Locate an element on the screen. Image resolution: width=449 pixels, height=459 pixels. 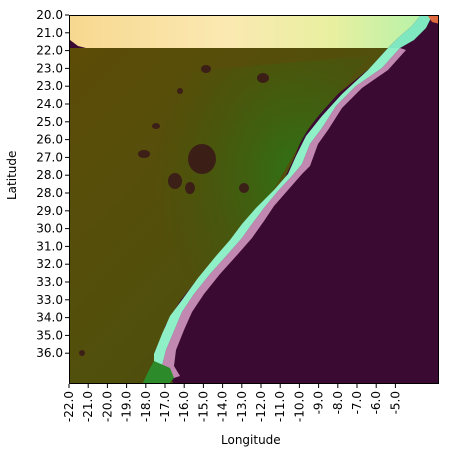
y-tick-label: 35.0 is located at coordinates (49, 335).